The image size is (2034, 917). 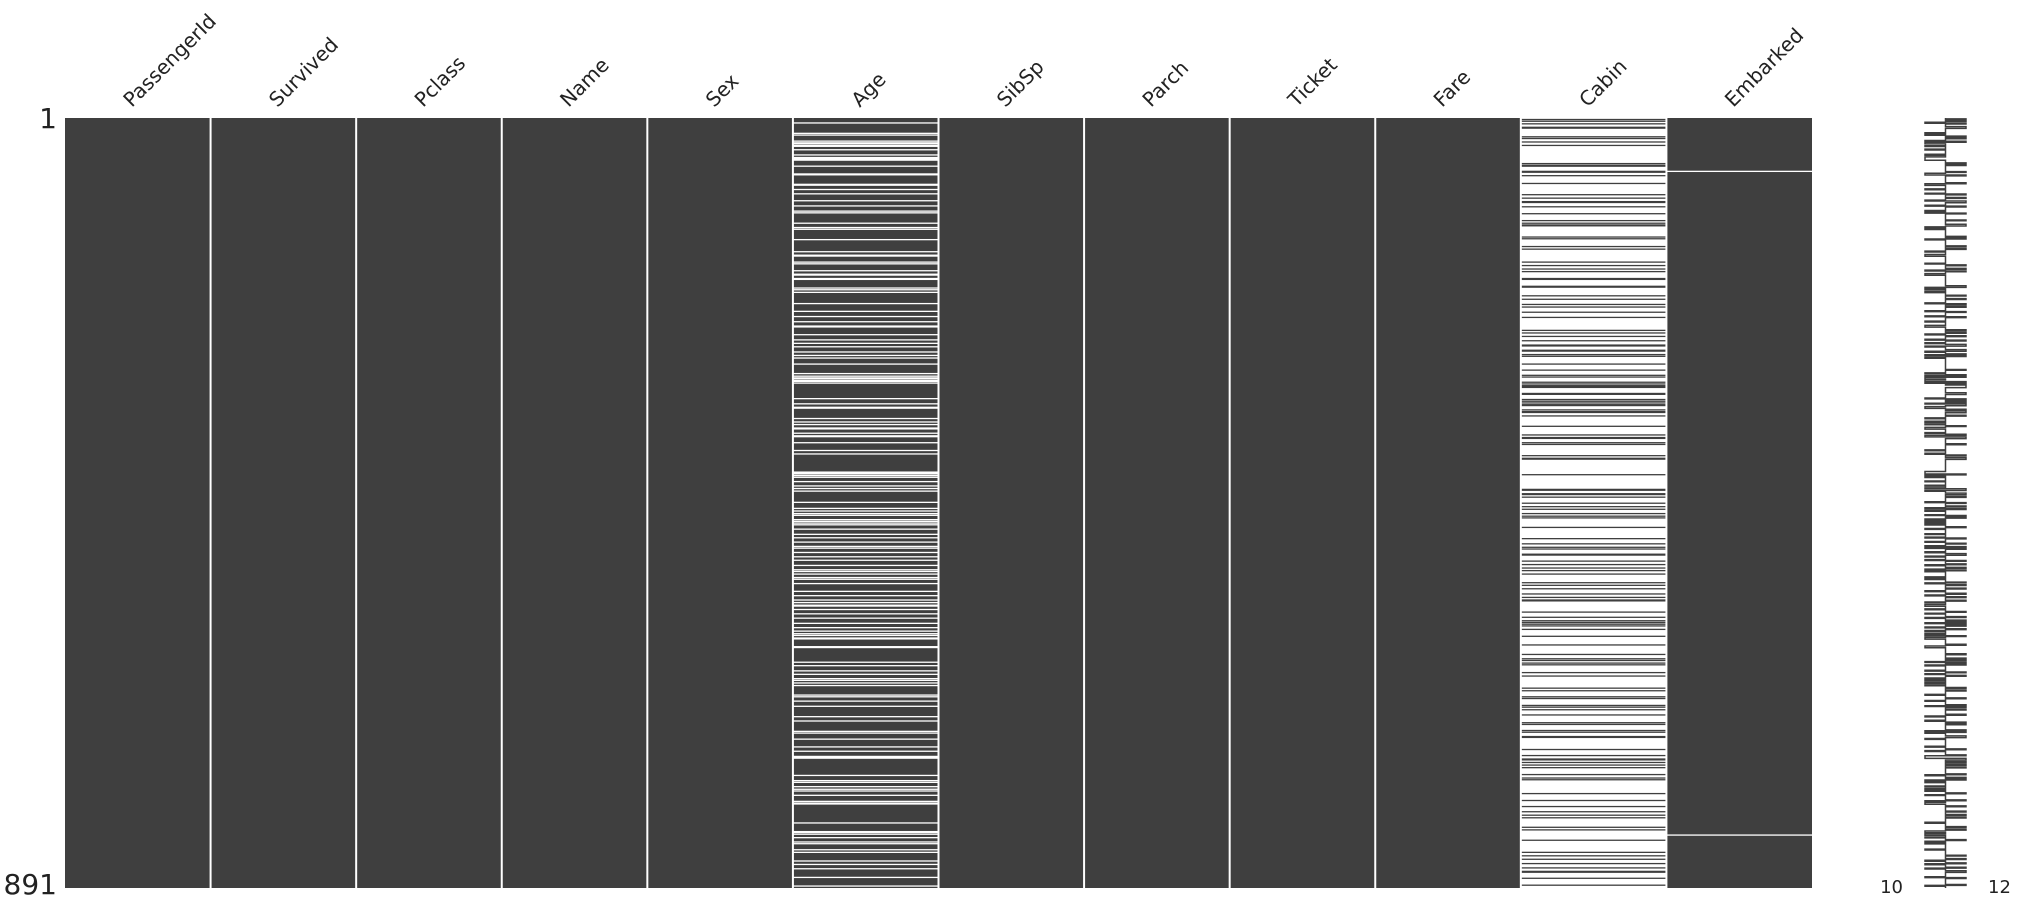 I want to click on sparkline-label: 12, so click(x=1999, y=887).